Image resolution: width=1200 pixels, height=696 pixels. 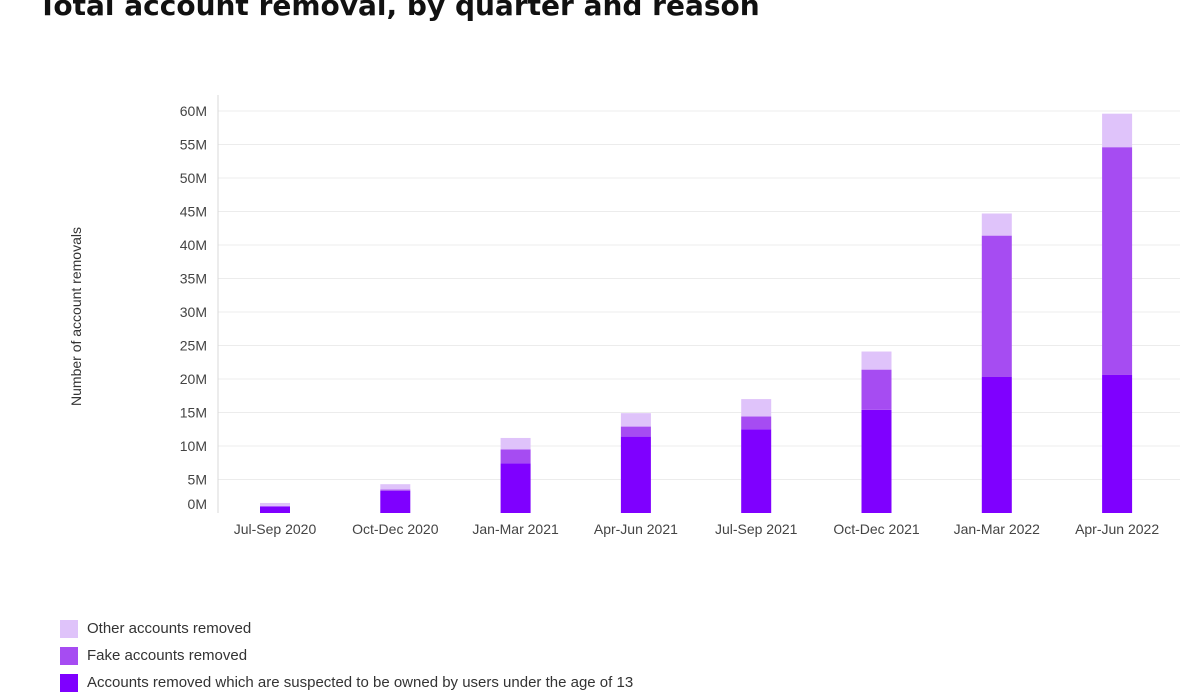 What do you see at coordinates (193, 145) in the screenshot?
I see `y-tick-label: 55M` at bounding box center [193, 145].